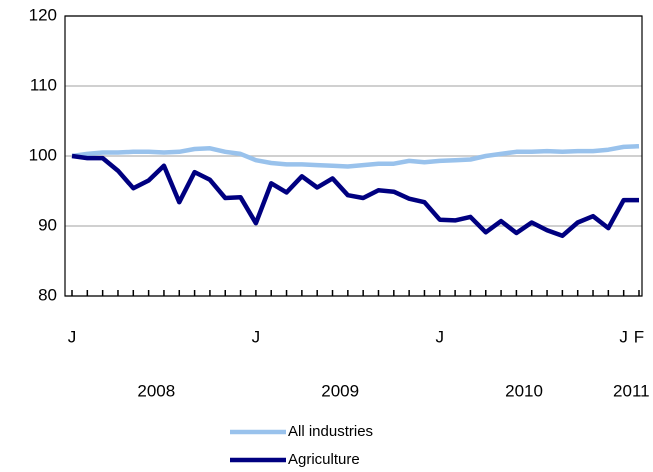 The width and height of the screenshot is (653, 472). Describe the element at coordinates (324, 459) in the screenshot. I see `legend-label: Agriculture` at that location.